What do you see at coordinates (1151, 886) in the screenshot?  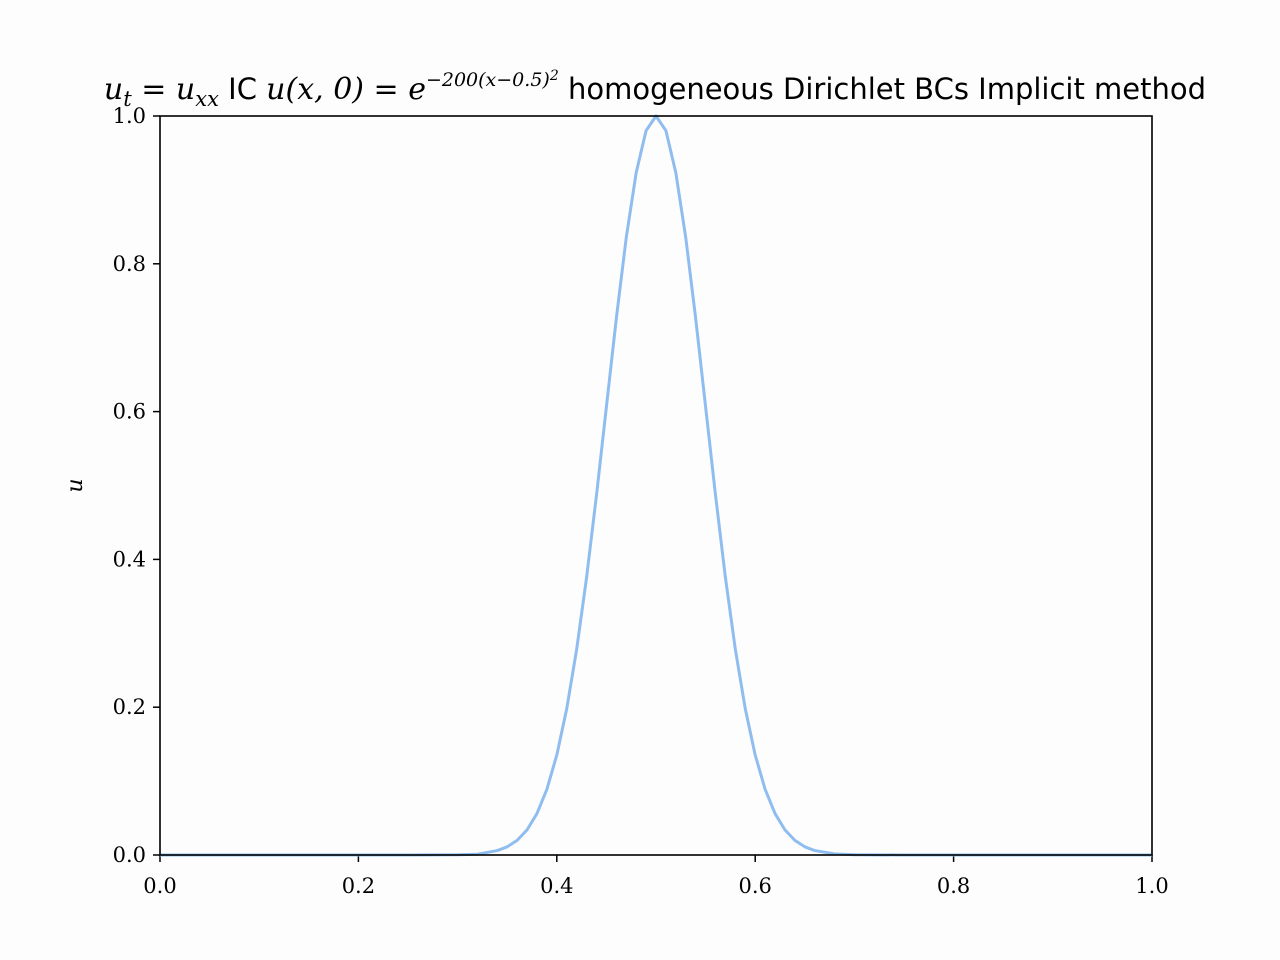 I see `x-tick-label: 1.0` at bounding box center [1151, 886].